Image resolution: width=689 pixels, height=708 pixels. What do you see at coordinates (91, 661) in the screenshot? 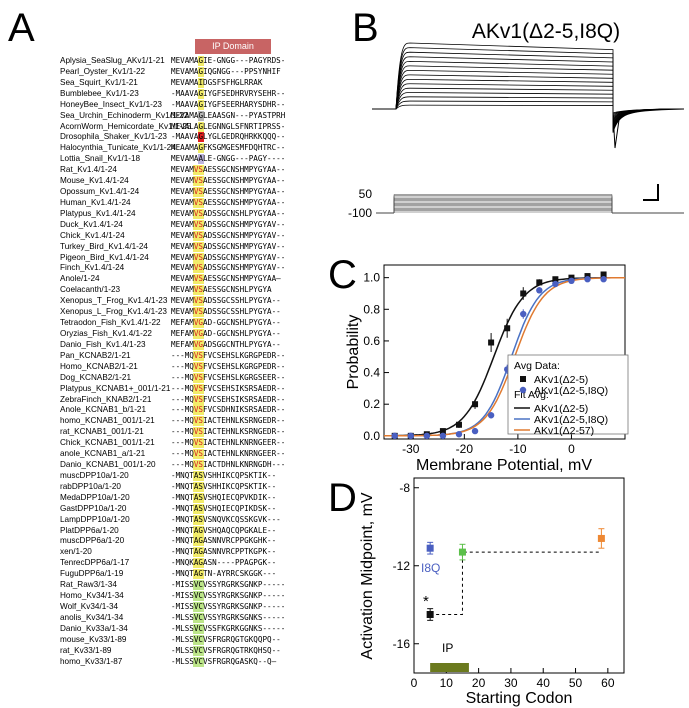
I see `sequence-name: homo_Kv33/1-87` at bounding box center [91, 661].